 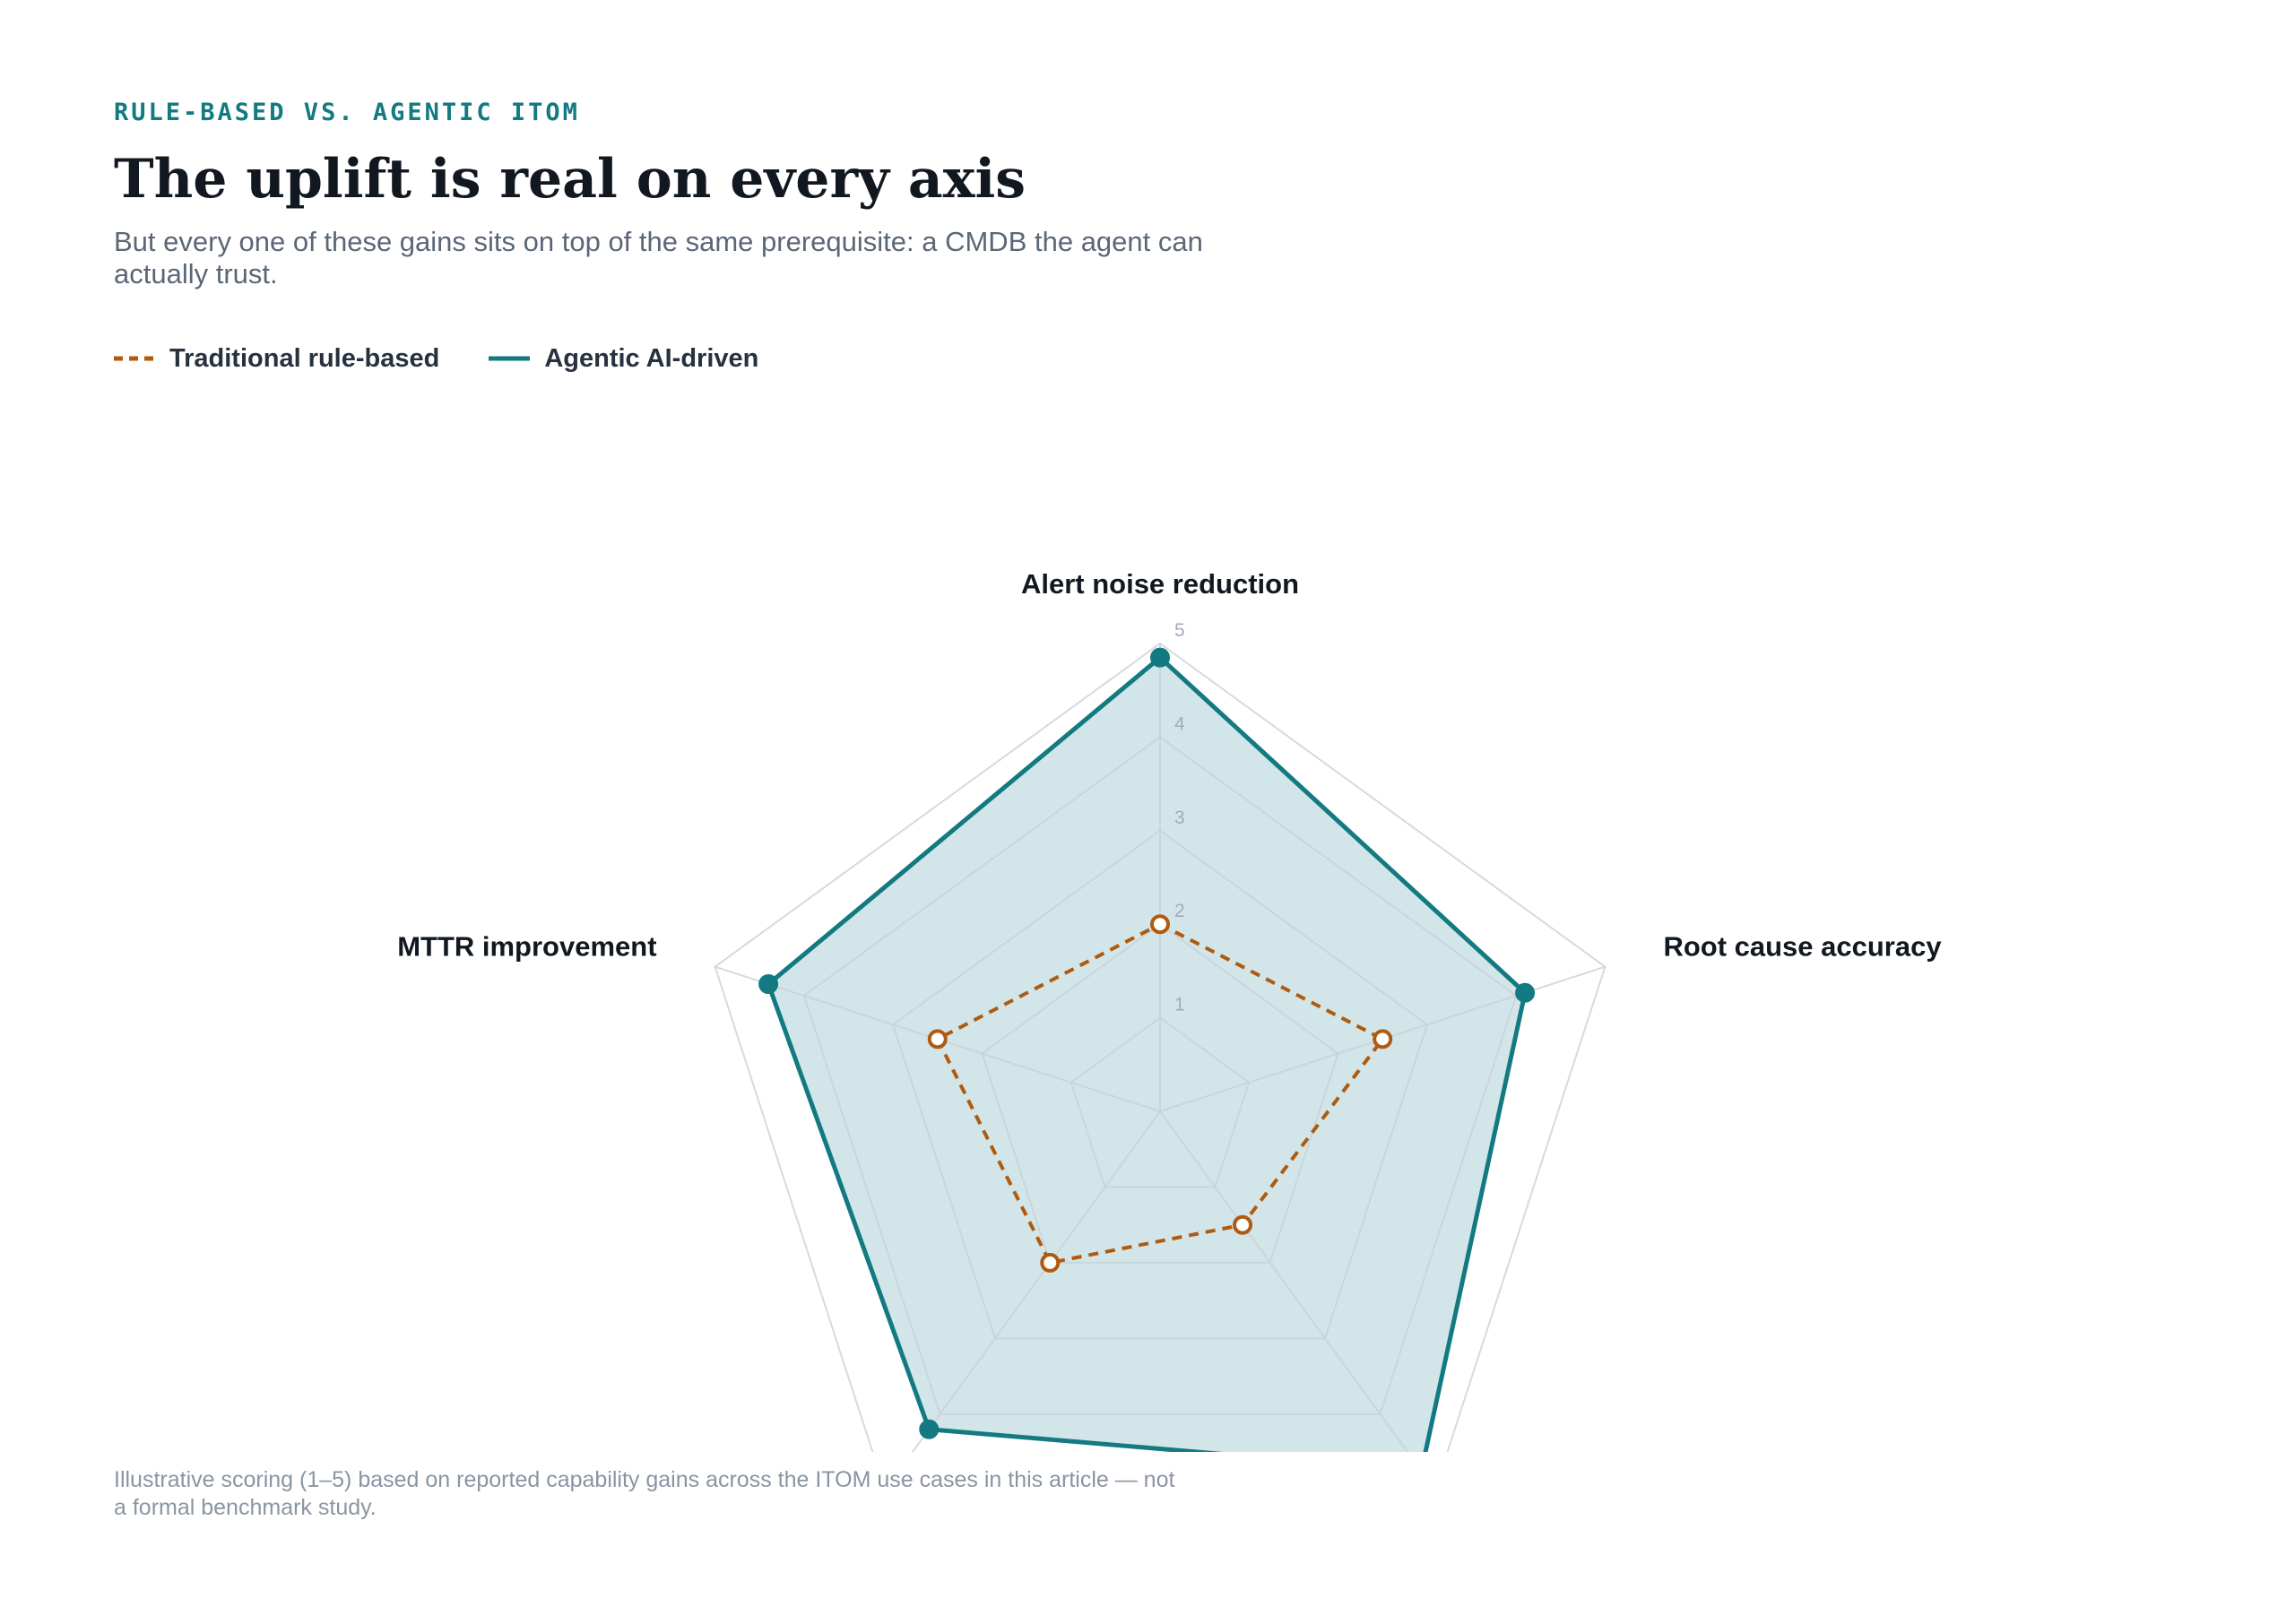 I want to click on legend: Traditional rule-based Agentic AI-driven, so click(x=461, y=358).